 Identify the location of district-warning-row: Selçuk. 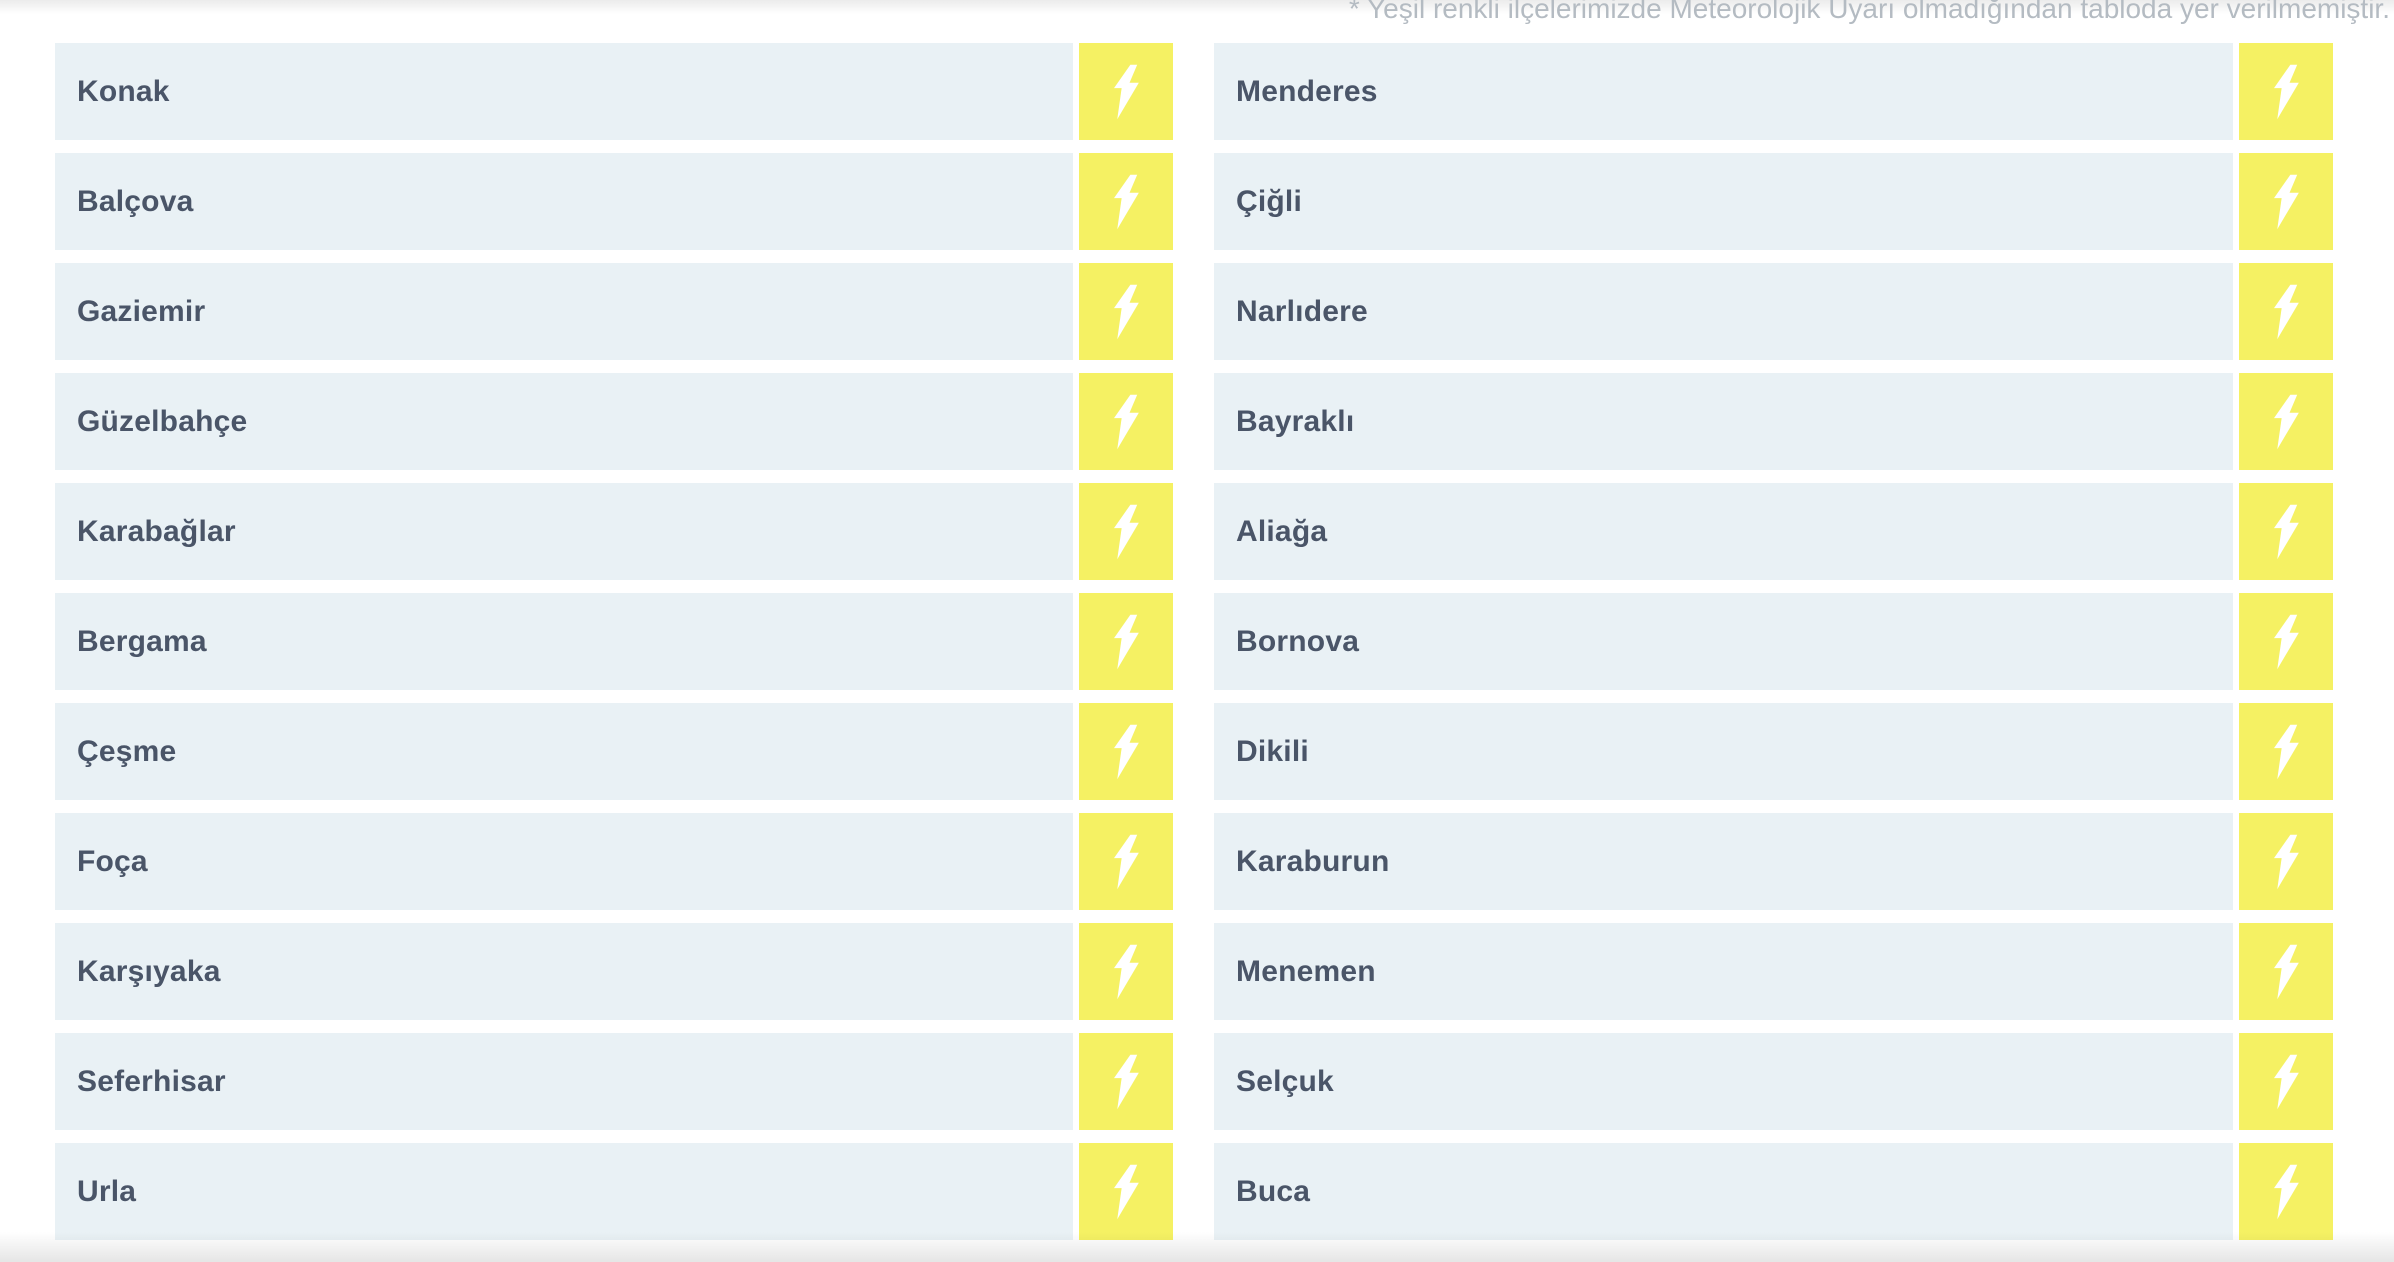
(1773, 1081).